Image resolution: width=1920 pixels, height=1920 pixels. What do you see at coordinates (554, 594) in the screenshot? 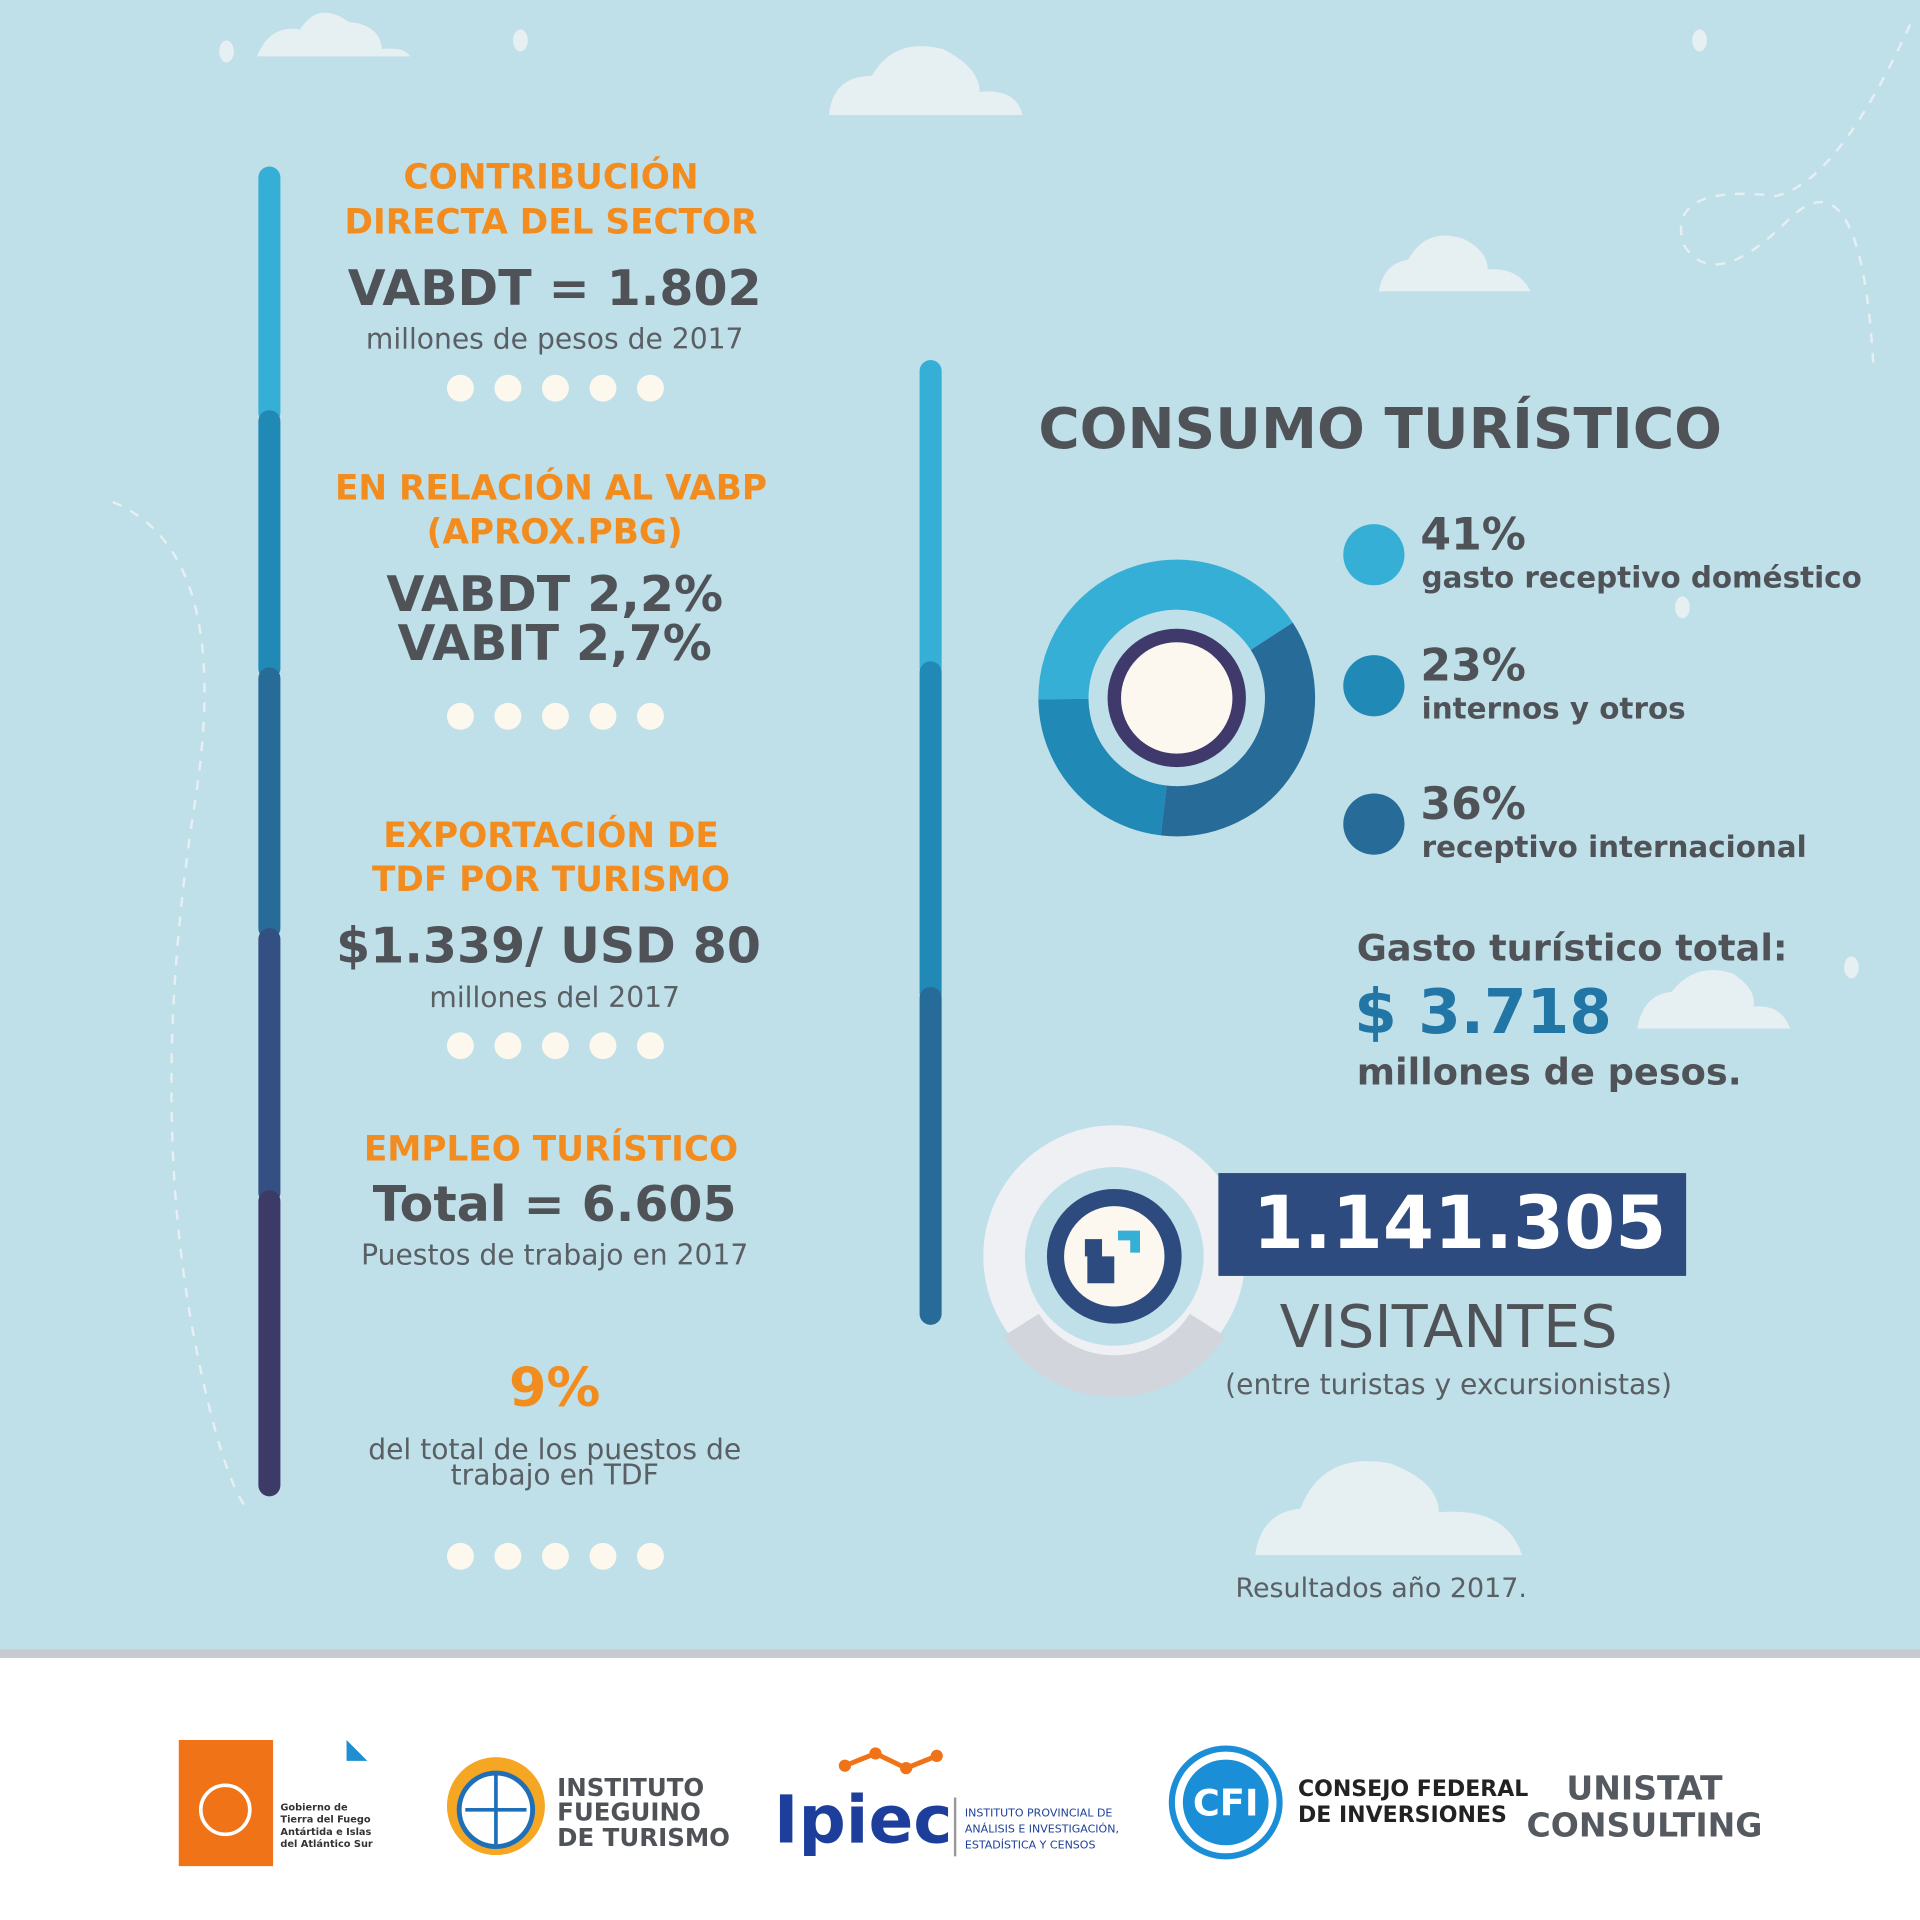
I see `section-value: VABDT 2,2%` at bounding box center [554, 594].